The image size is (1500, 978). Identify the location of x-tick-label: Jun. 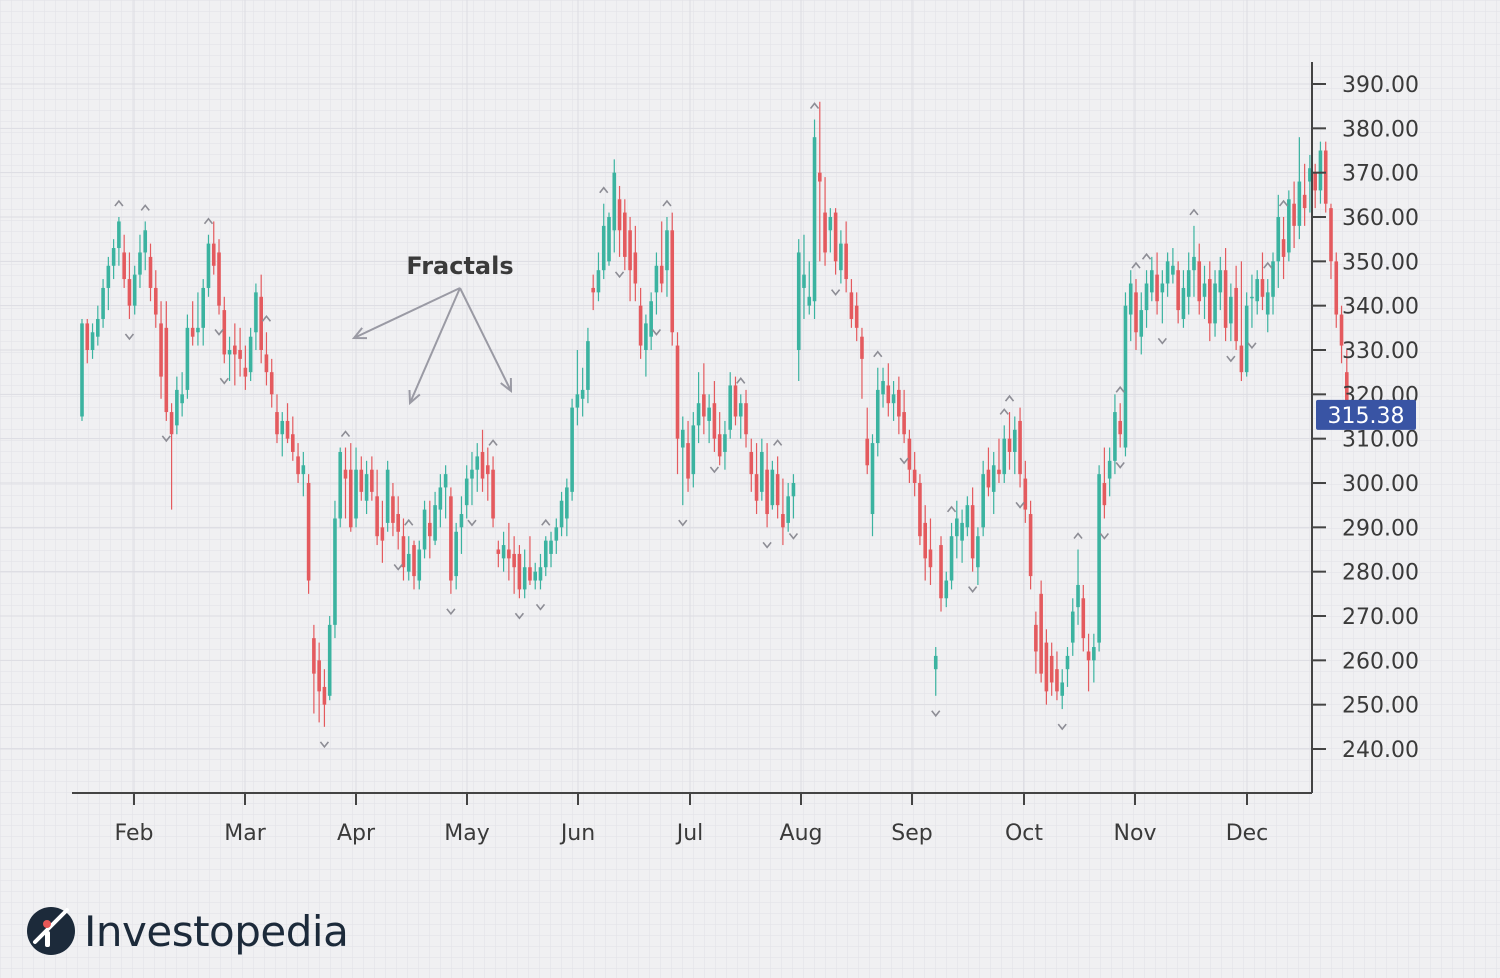
(577, 833).